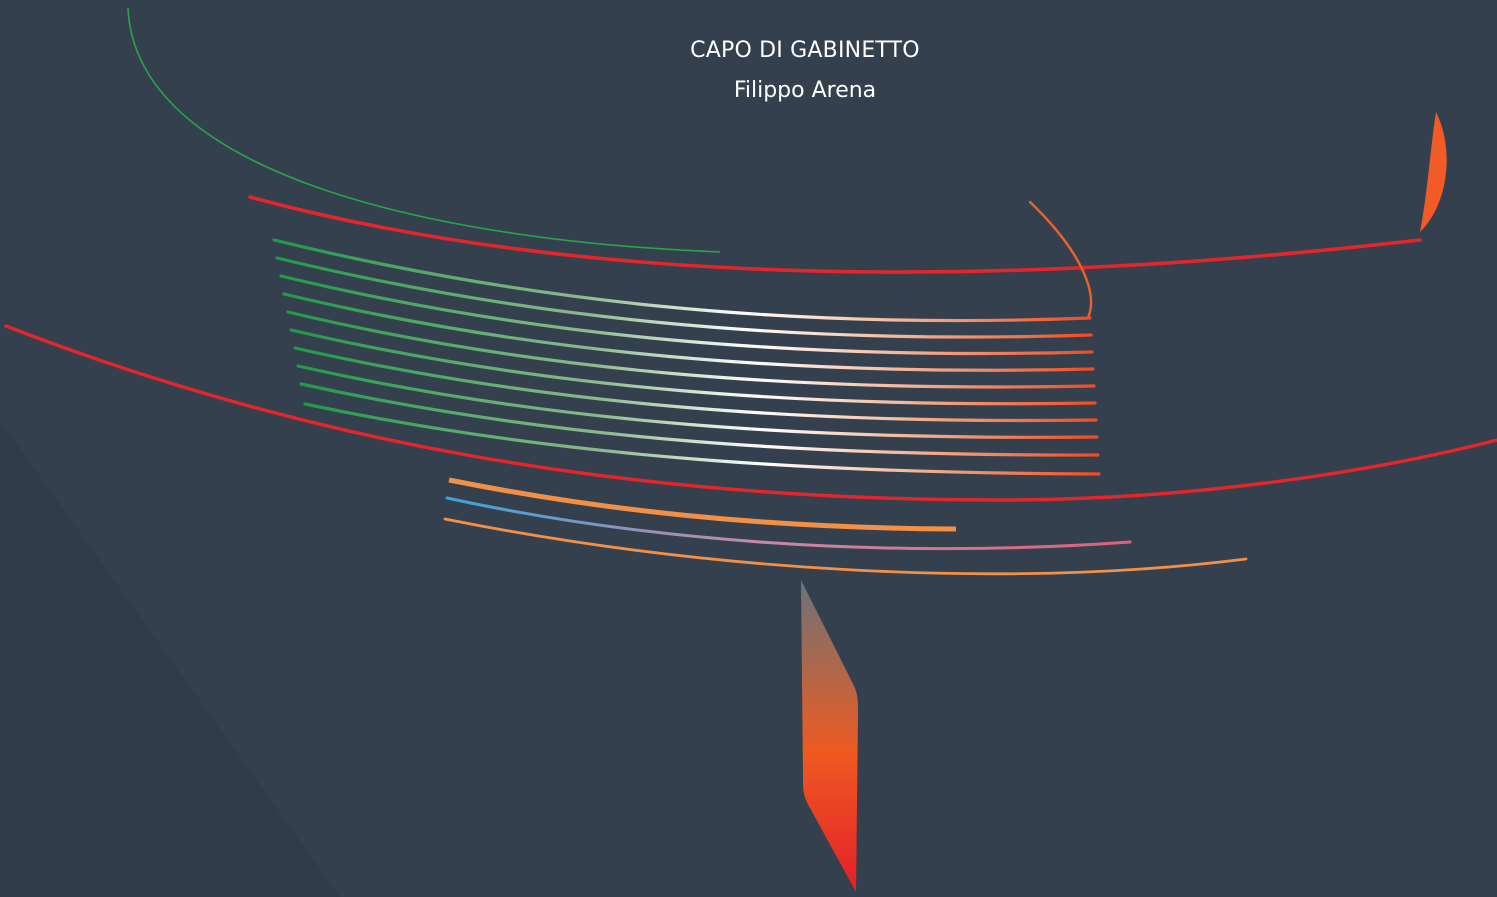 The height and width of the screenshot is (897, 1497). I want to click on orange-petal, so click(1433, 172).